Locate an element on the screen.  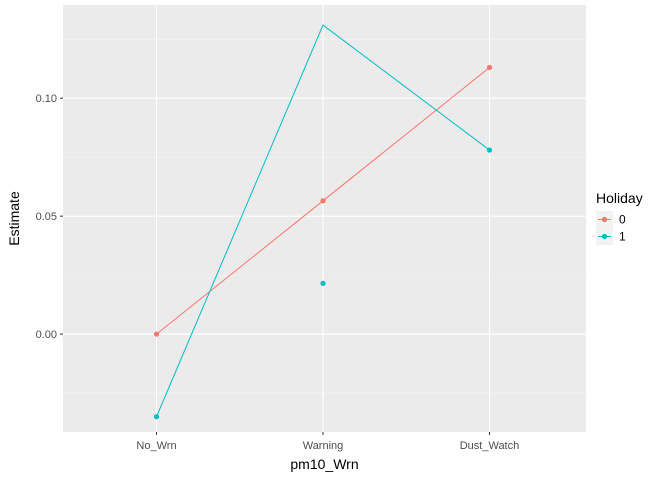
x-axis: No_Wrn Warning Dust_Watch is located at coordinates (327, 442).